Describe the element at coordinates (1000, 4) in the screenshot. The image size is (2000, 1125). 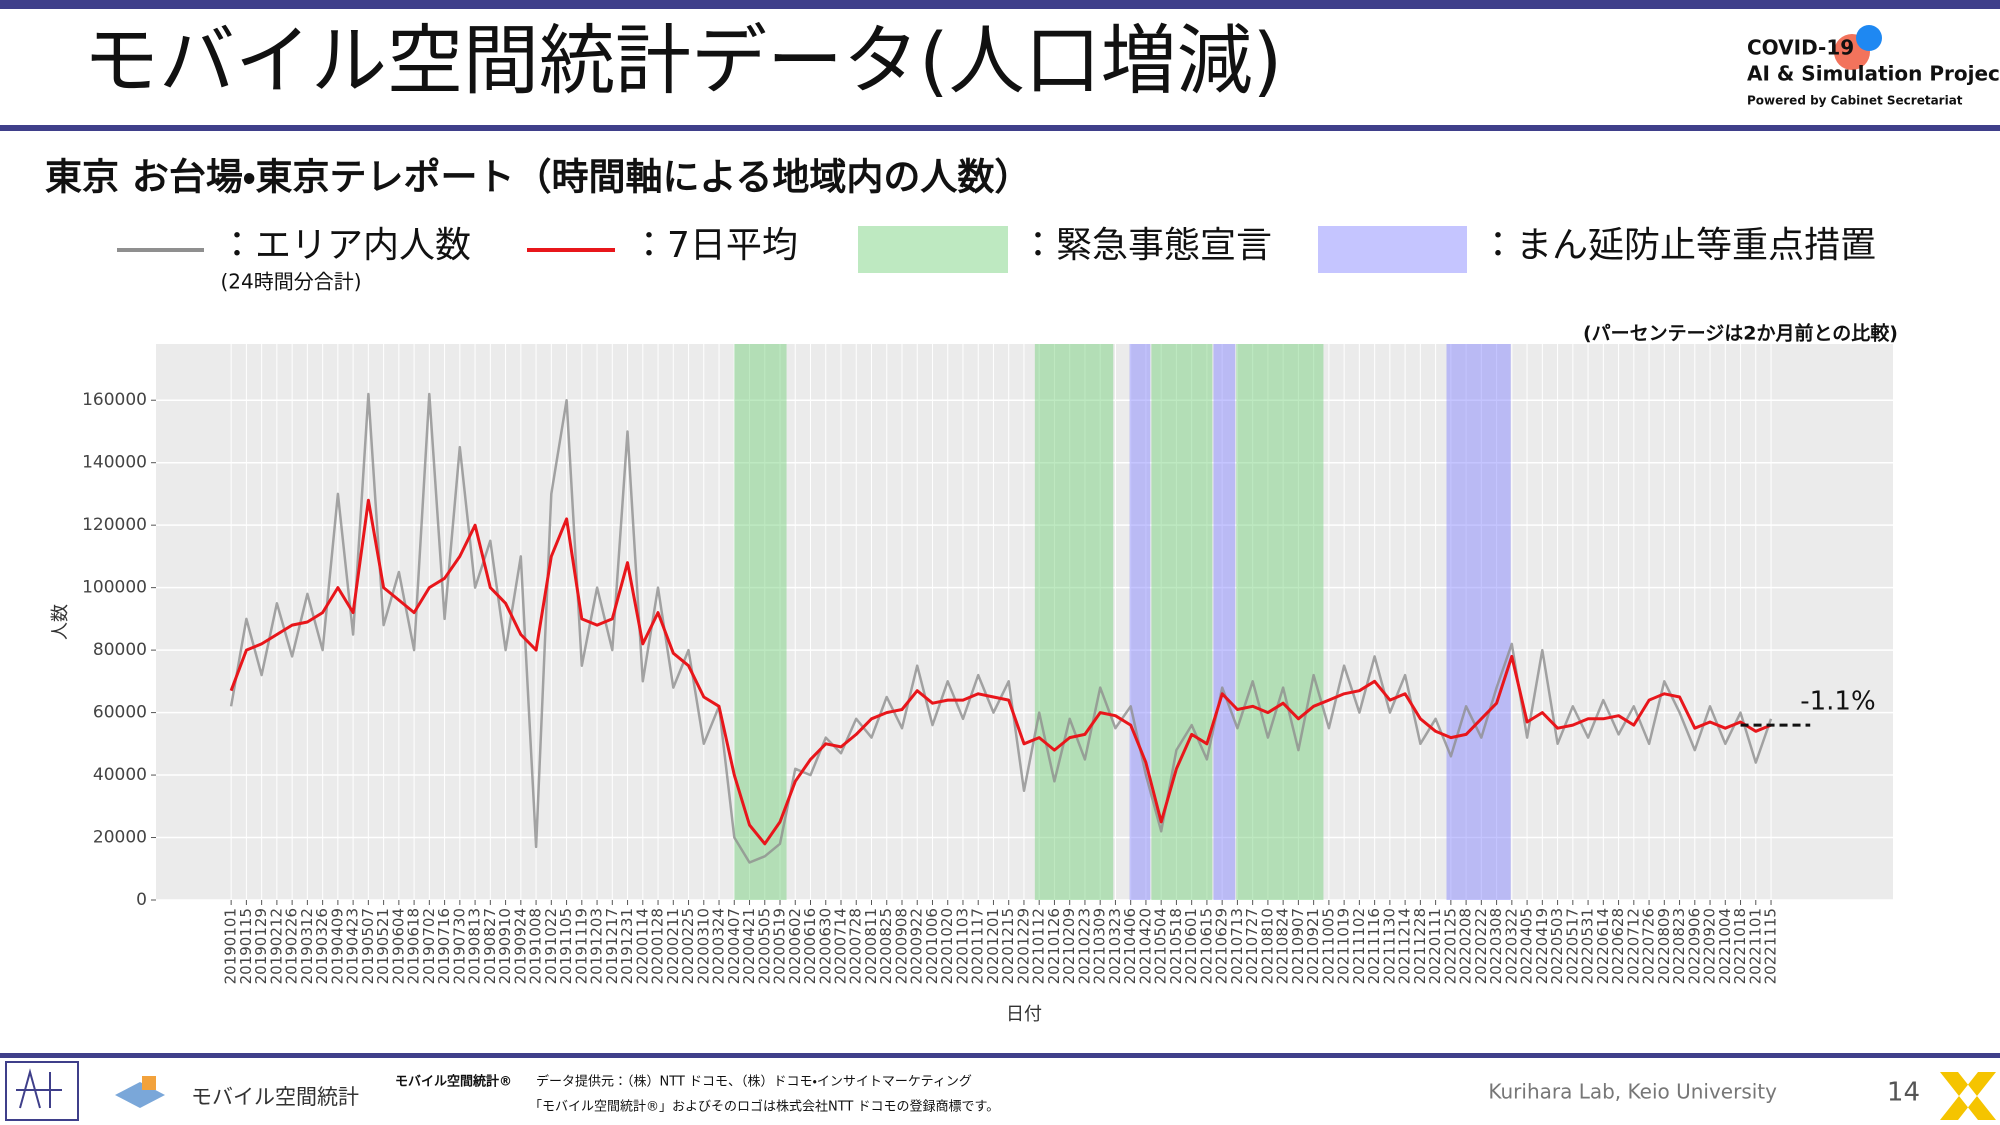
I see `top-band` at that location.